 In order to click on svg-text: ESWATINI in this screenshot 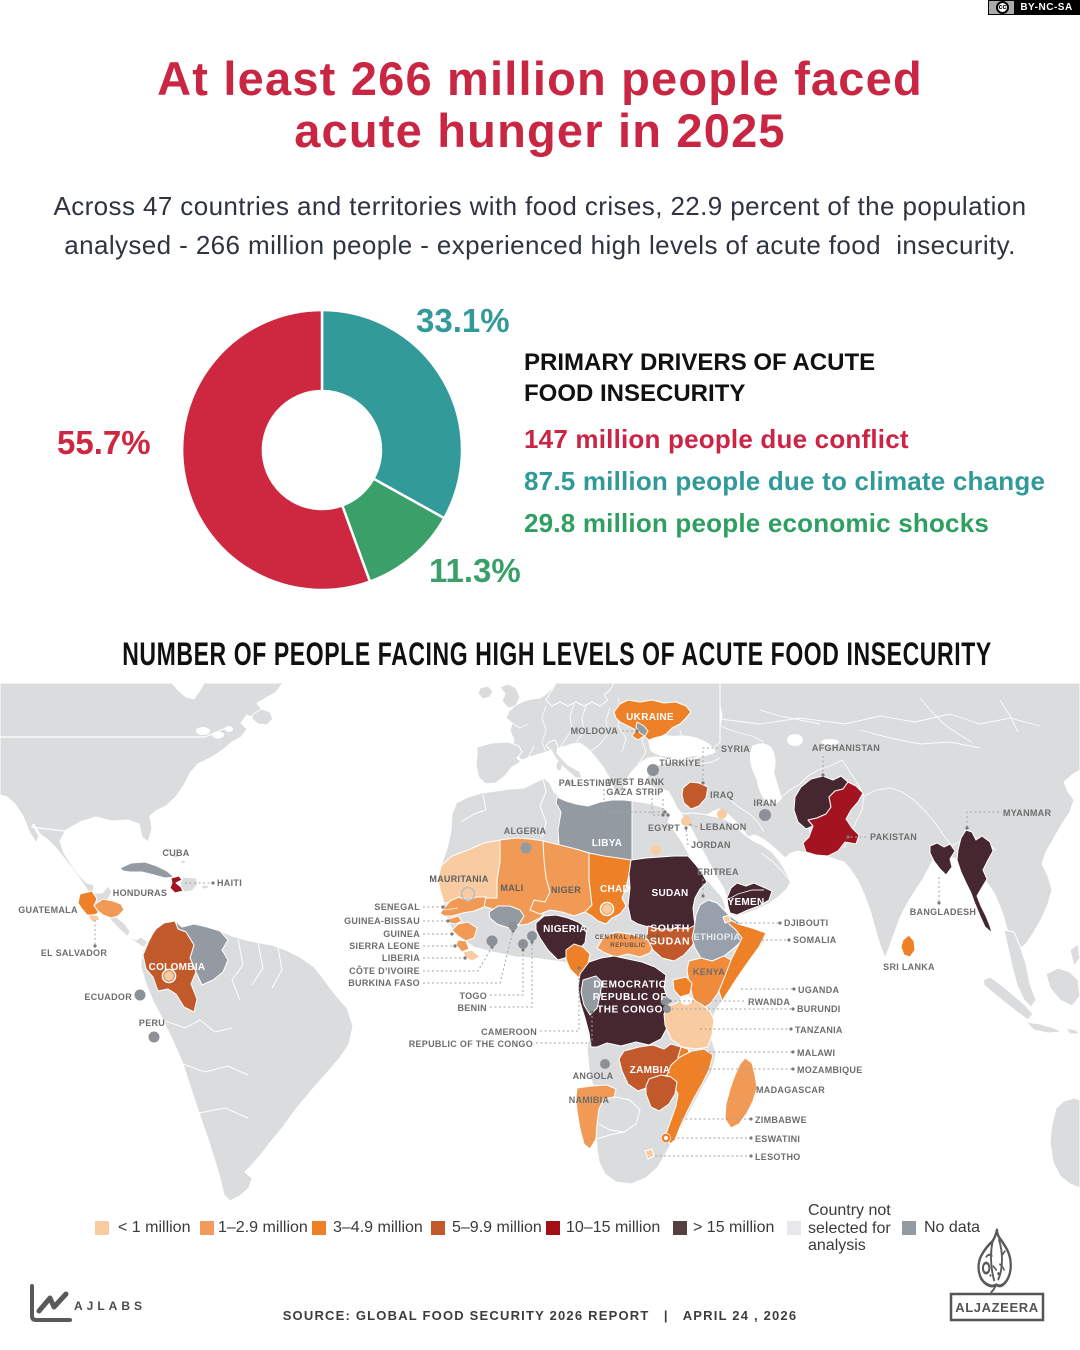, I will do `click(777, 1139)`.